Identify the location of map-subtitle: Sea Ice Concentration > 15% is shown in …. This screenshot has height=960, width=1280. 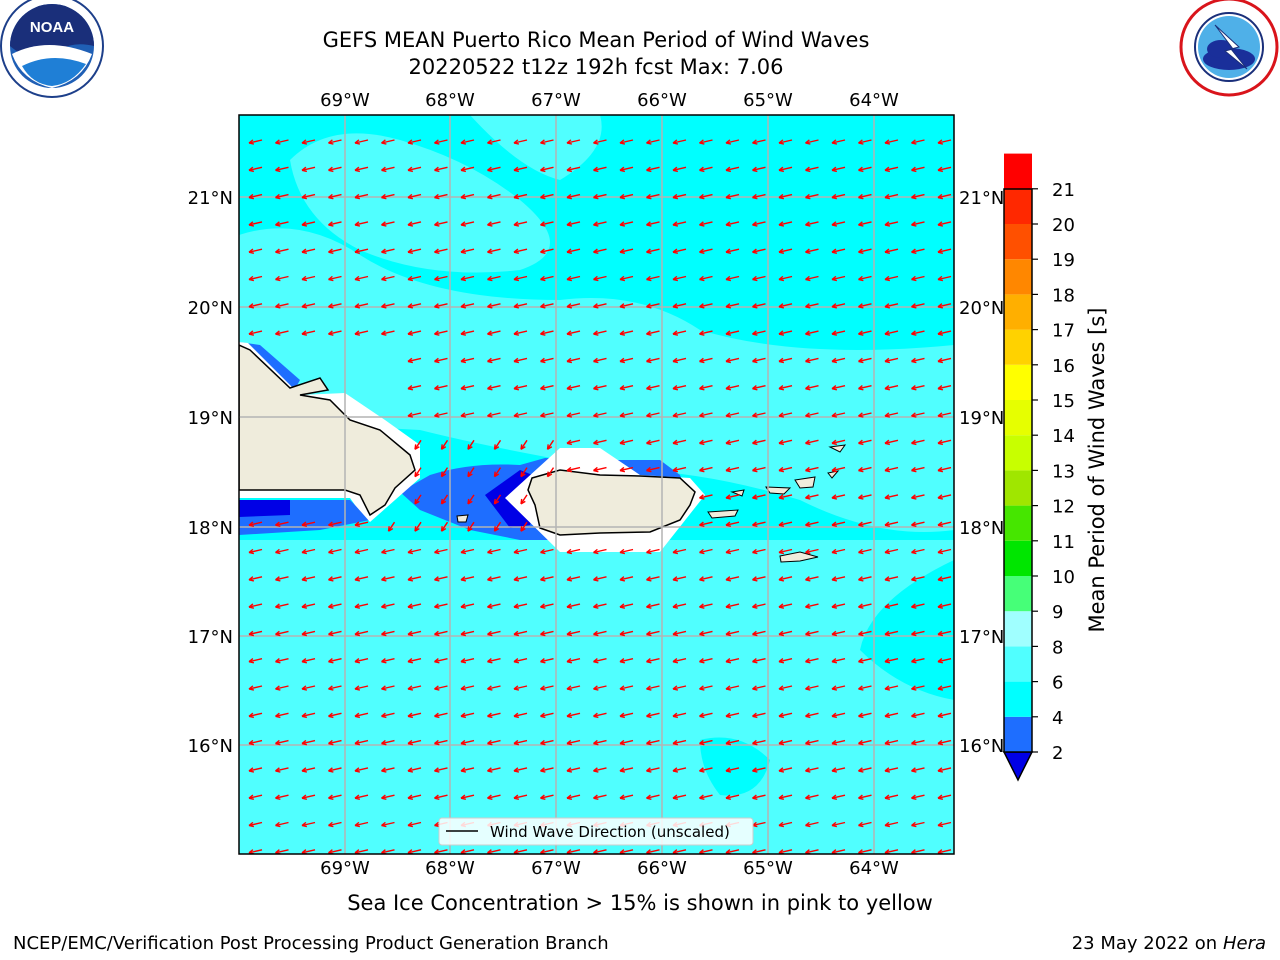
(640, 903).